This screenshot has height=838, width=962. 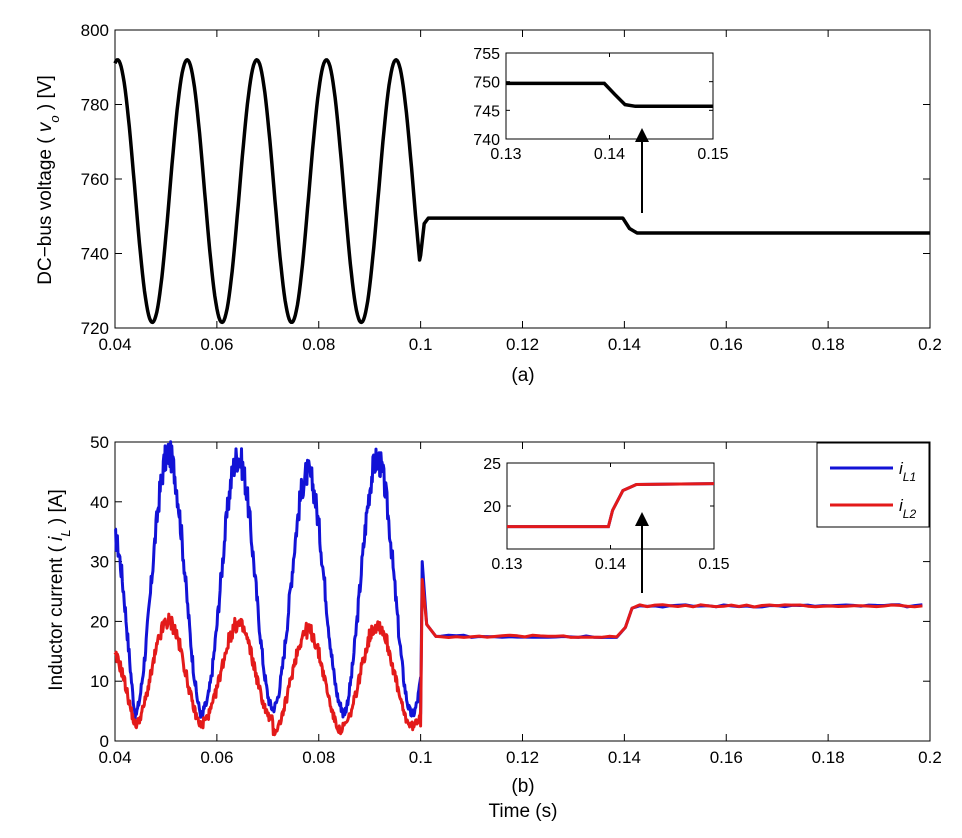 What do you see at coordinates (59, 590) in the screenshot?
I see `current-y-label: Inductor current ( iL ) [A]` at bounding box center [59, 590].